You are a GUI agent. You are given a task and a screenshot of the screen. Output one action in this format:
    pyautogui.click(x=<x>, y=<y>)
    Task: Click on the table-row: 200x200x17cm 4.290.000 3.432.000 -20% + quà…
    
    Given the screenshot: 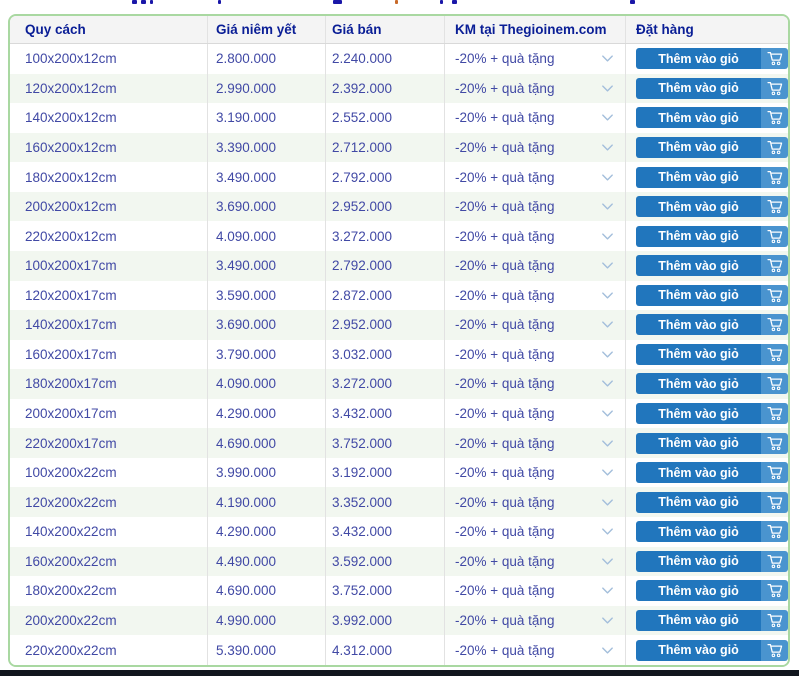 What is the action you would take?
    pyautogui.click(x=399, y=413)
    